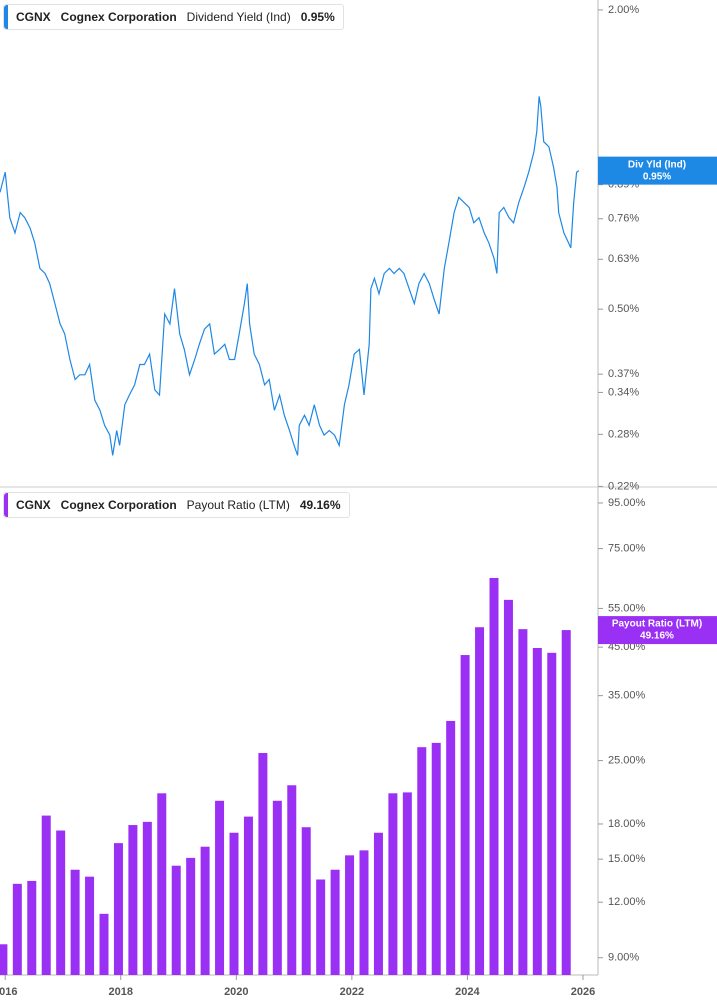  Describe the element at coordinates (352, 992) in the screenshot. I see `x-tick-label: 2022` at that location.